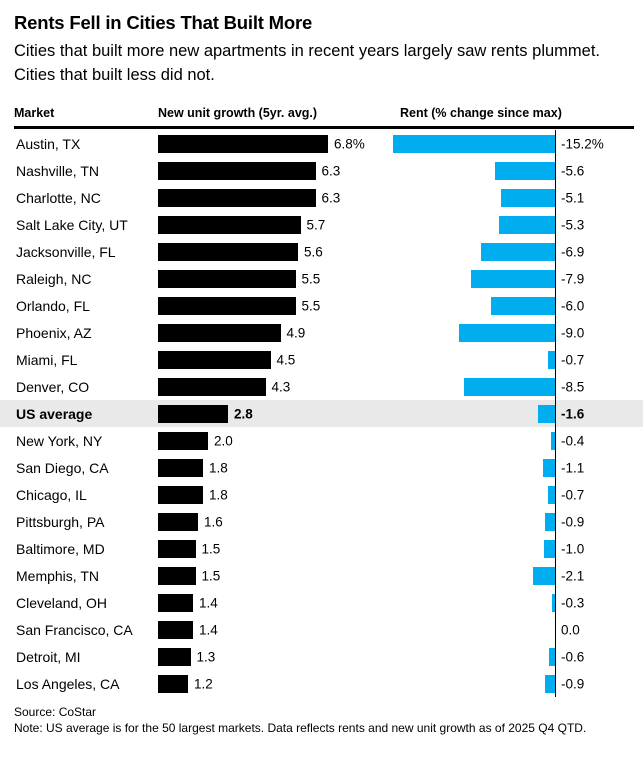 The width and height of the screenshot is (643, 757). What do you see at coordinates (59, 440) in the screenshot?
I see `market-label: New York, NY` at bounding box center [59, 440].